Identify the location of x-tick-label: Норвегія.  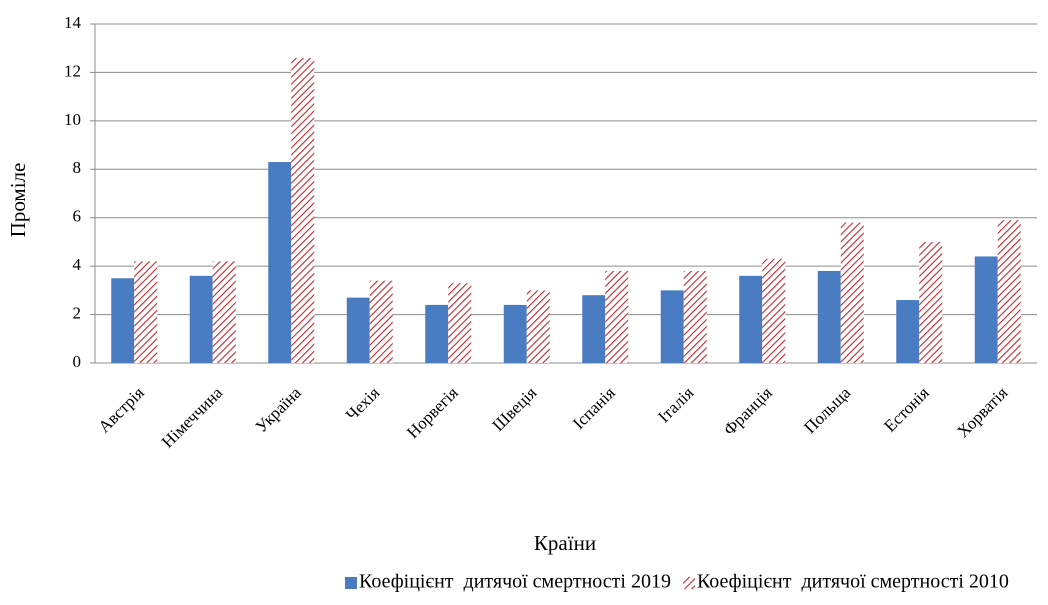
(432, 412).